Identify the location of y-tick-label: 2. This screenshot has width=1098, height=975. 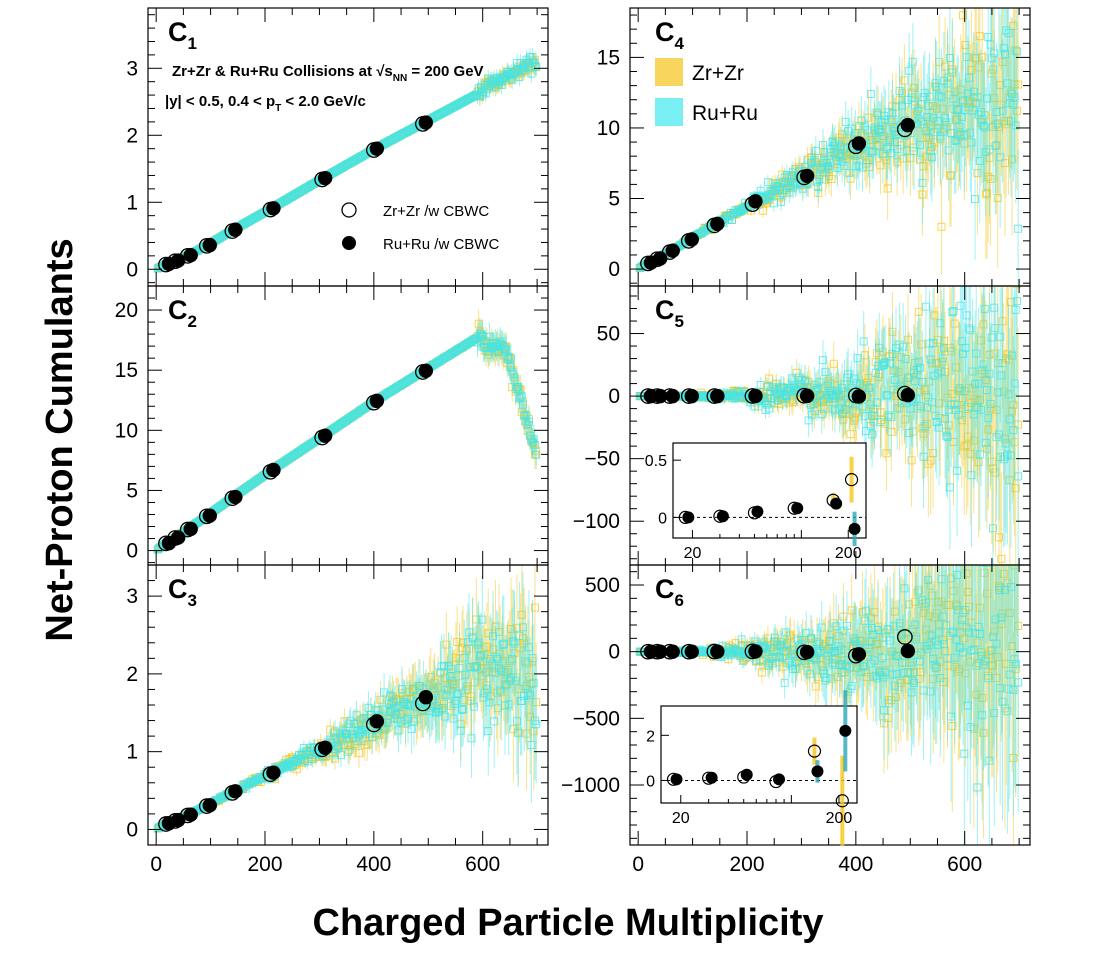
(132, 674).